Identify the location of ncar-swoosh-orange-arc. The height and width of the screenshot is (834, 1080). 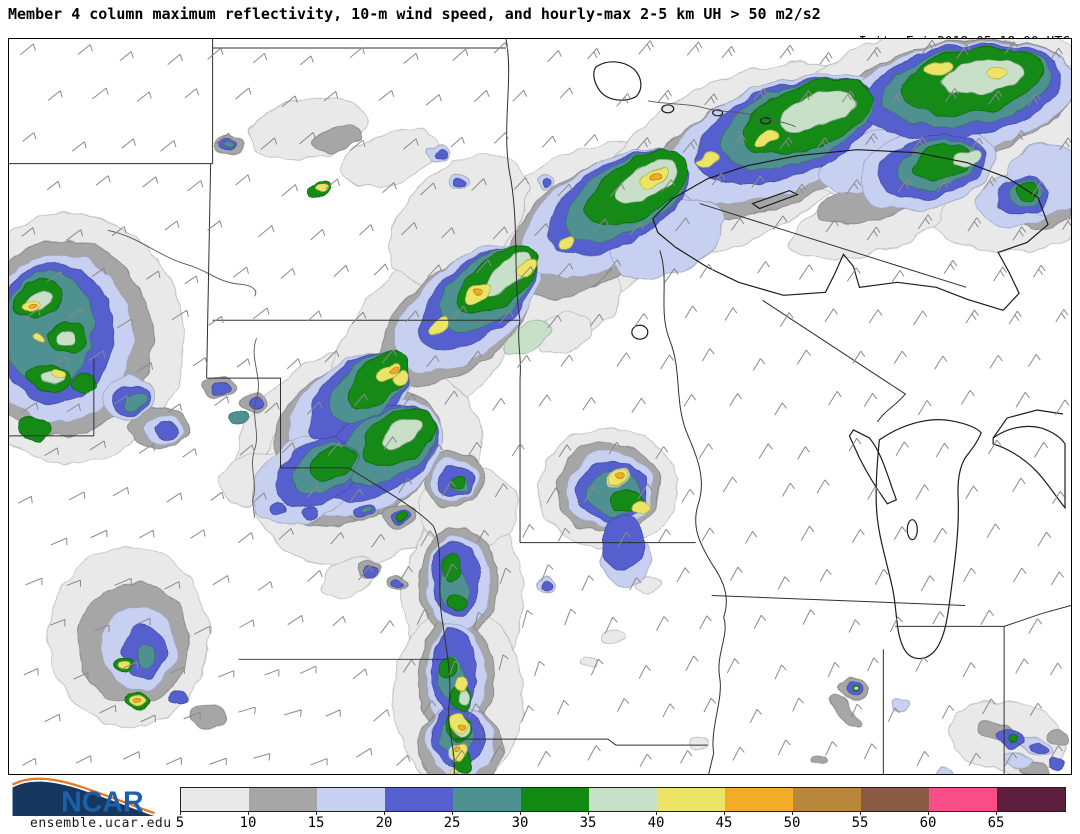
(83, 796).